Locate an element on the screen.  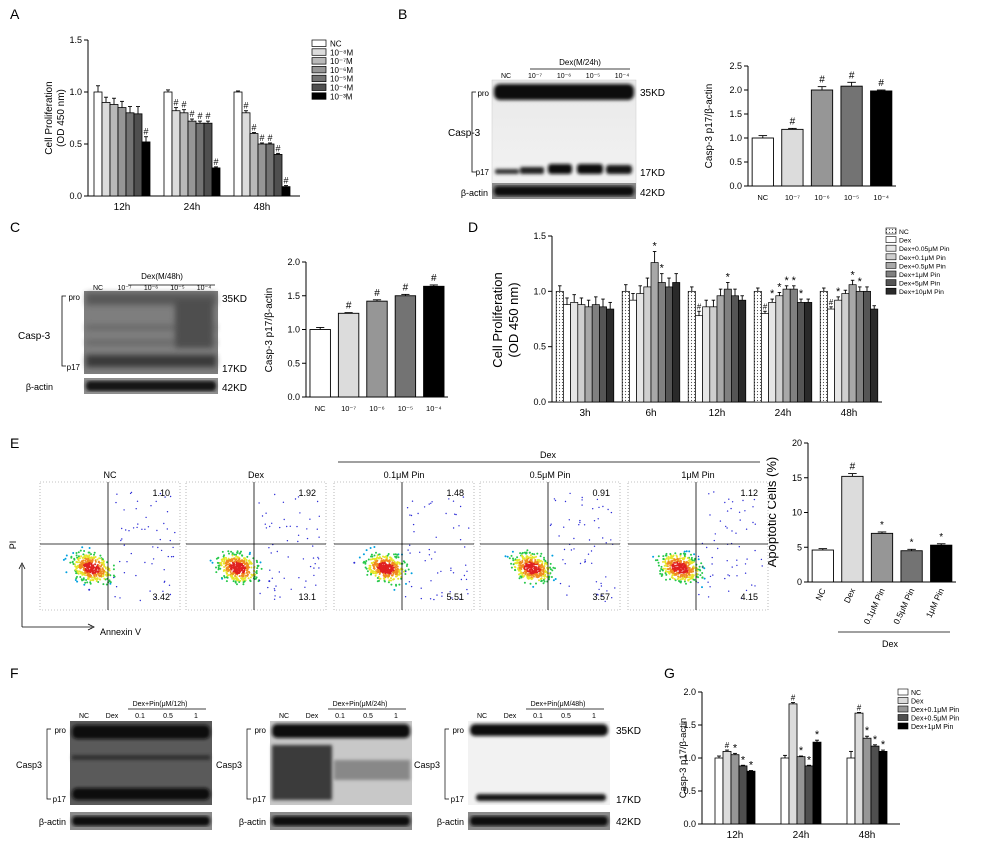
chart-g-legend-label: Dex+1μM Pin is located at coordinates (932, 727).